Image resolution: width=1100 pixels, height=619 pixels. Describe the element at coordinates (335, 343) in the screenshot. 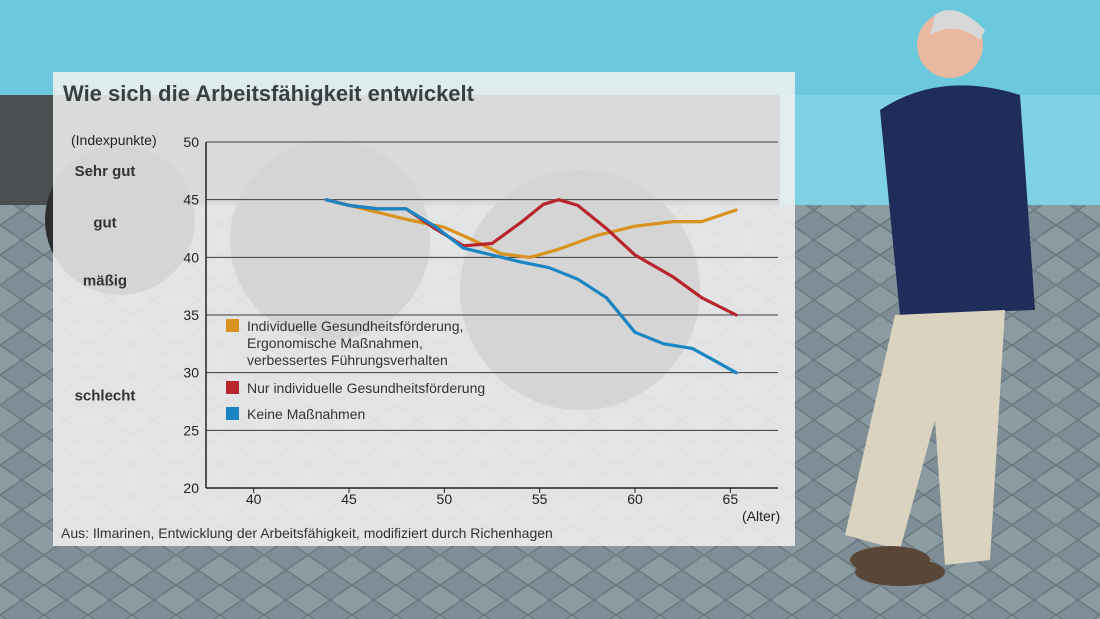

I see `legend-label: Ergonomische Maßnahmen,` at that location.